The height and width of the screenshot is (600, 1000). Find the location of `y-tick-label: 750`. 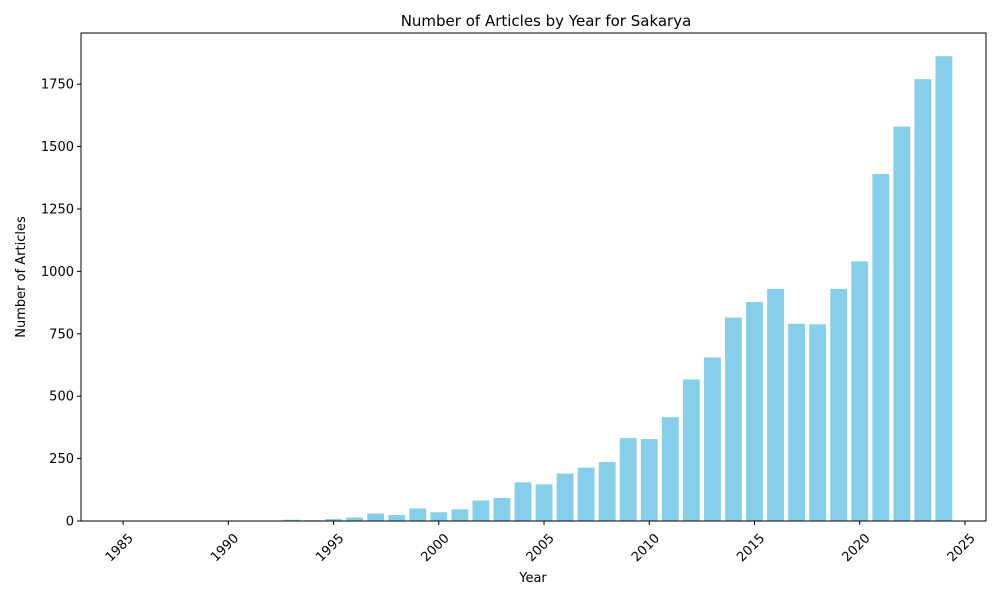

y-tick-label: 750 is located at coordinates (61, 334).